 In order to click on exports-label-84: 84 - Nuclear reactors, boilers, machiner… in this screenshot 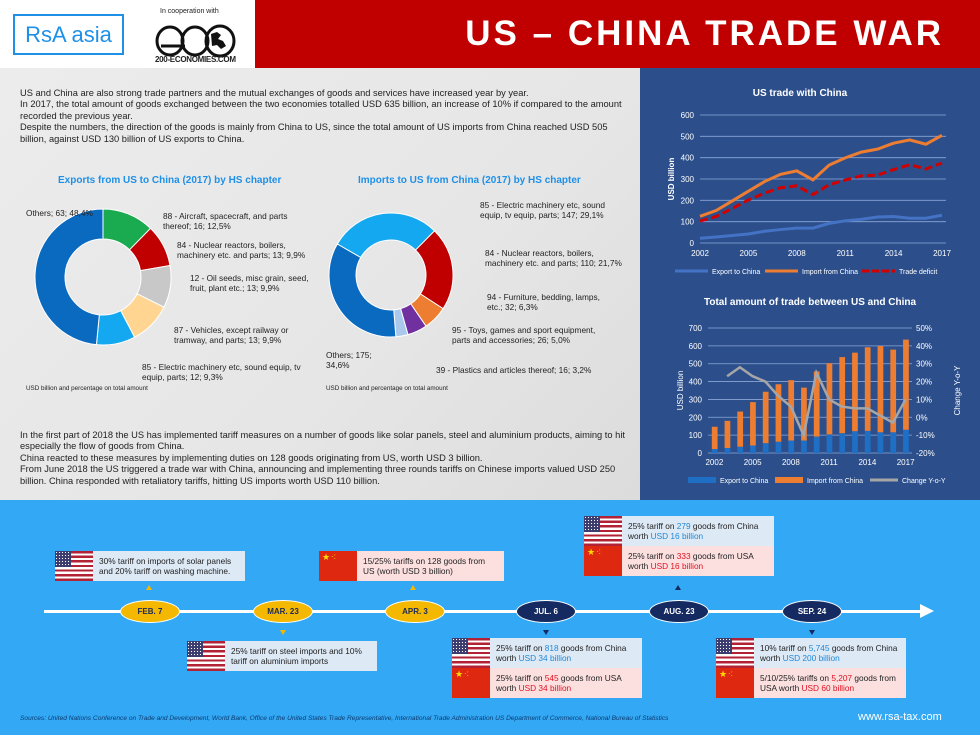, I will do `click(241, 250)`.